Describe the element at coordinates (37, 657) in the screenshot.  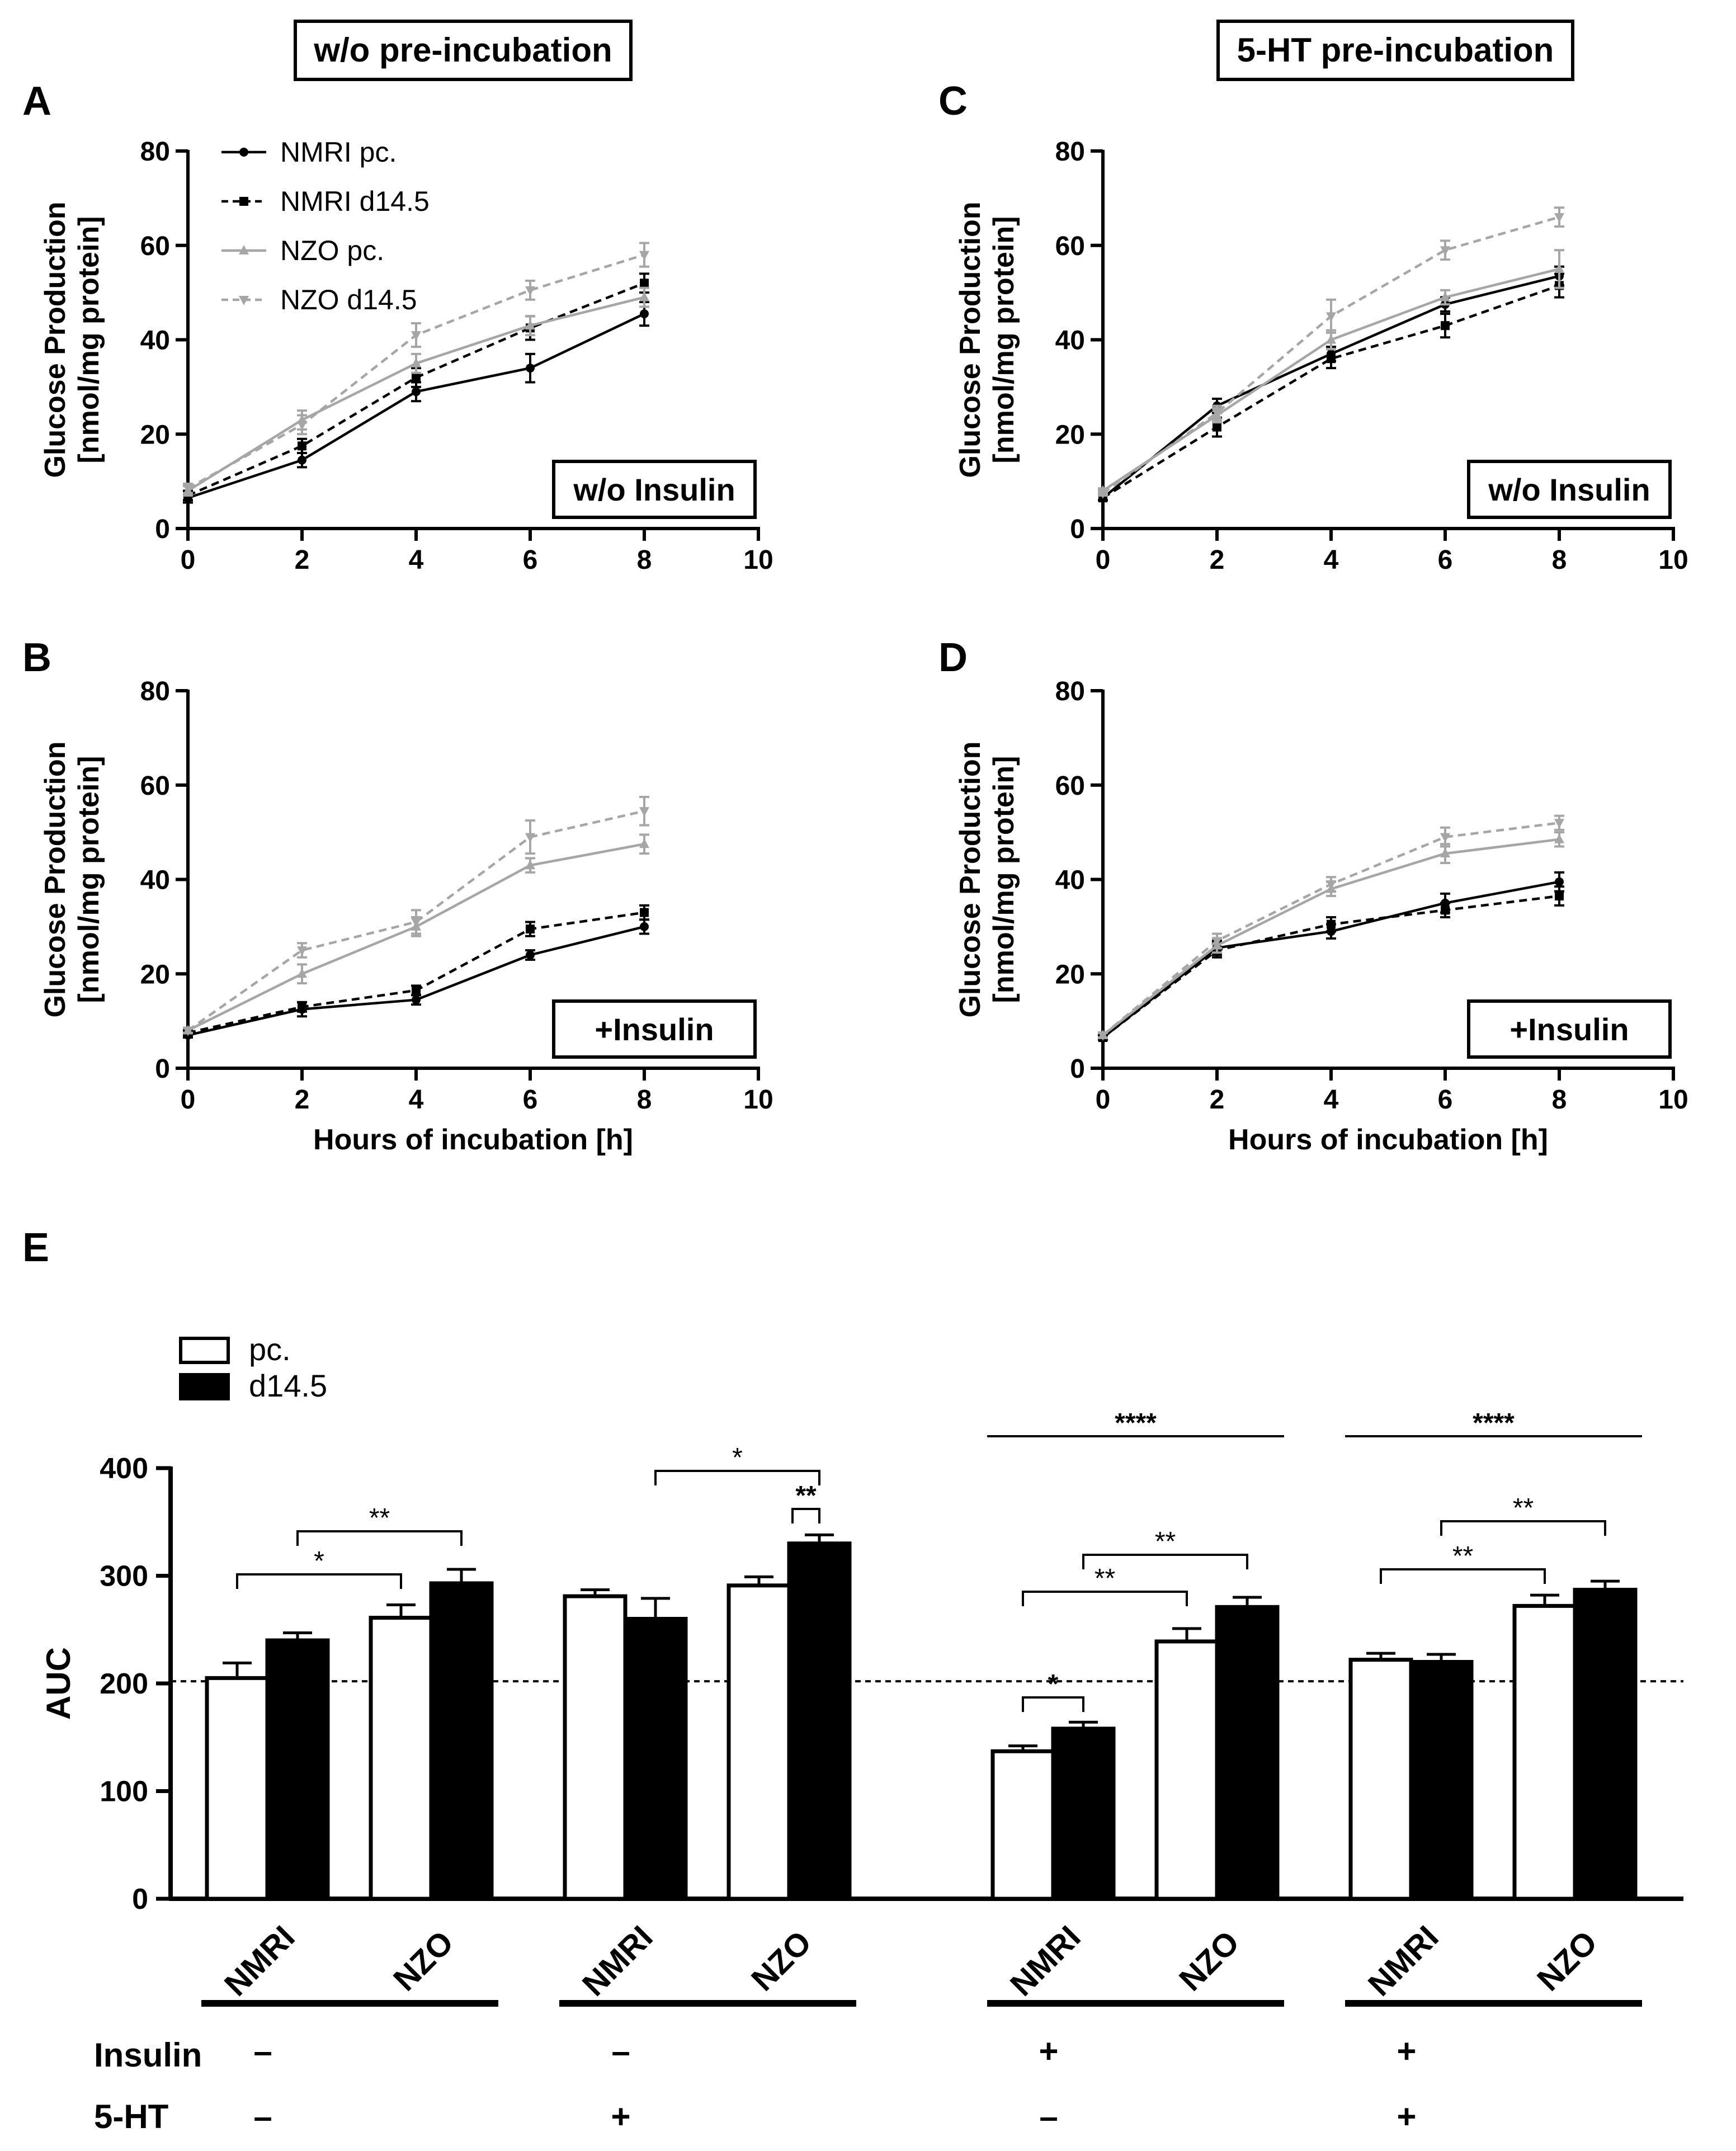
I see `panel-letter-b: B` at that location.